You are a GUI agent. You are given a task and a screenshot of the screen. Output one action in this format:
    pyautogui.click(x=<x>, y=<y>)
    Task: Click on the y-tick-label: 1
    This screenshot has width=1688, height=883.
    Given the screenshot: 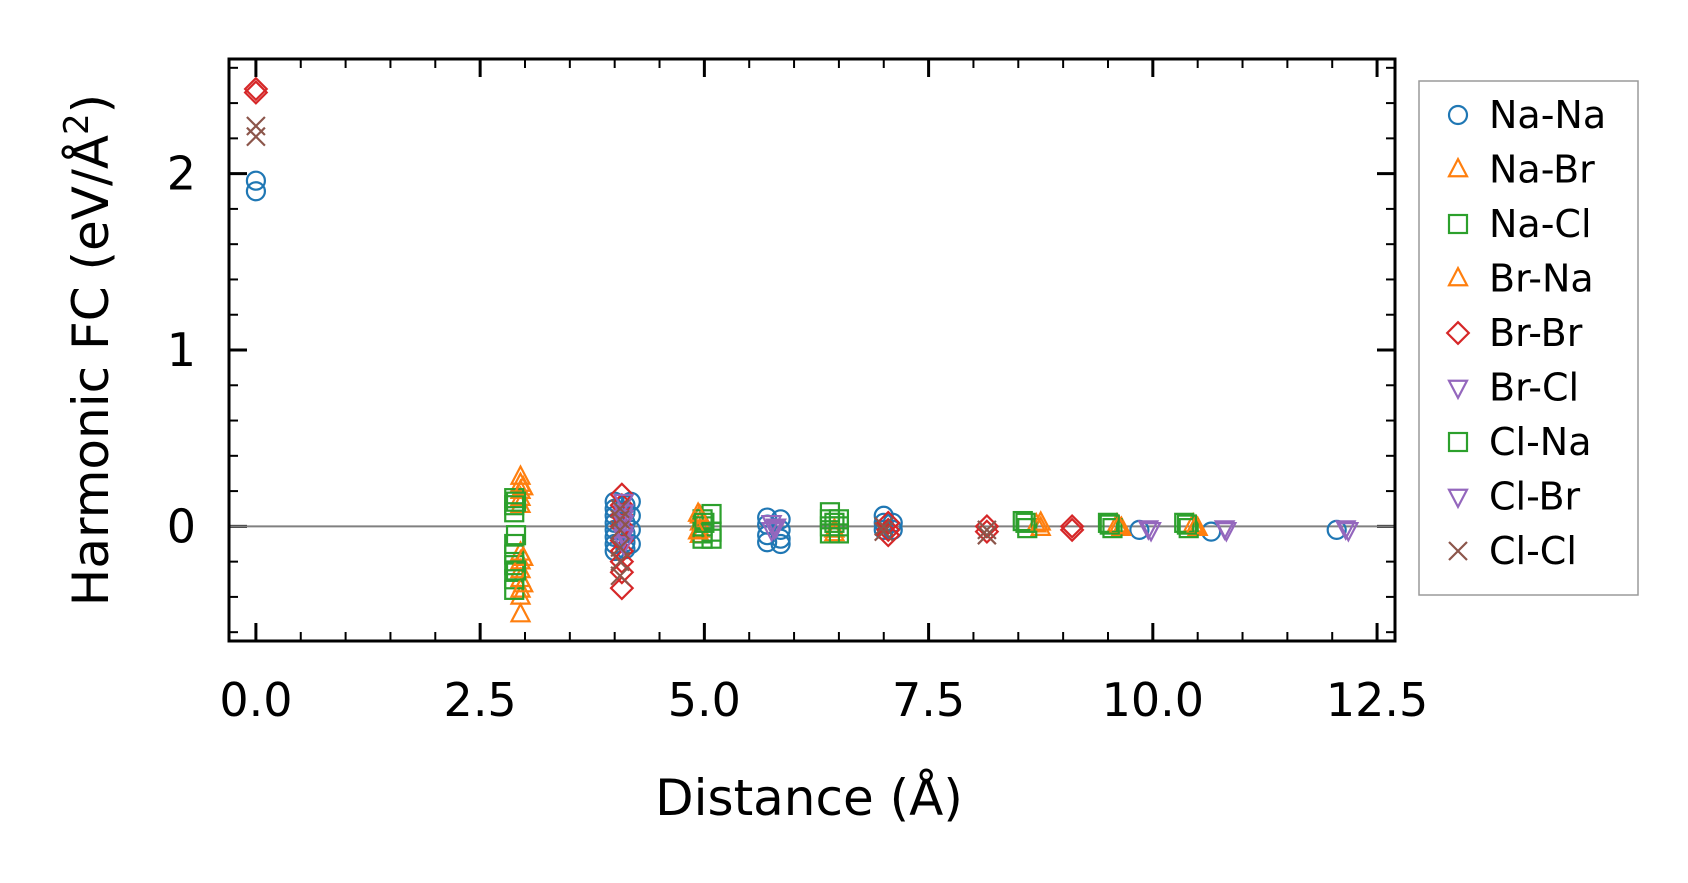 What is the action you would take?
    pyautogui.click(x=181, y=350)
    